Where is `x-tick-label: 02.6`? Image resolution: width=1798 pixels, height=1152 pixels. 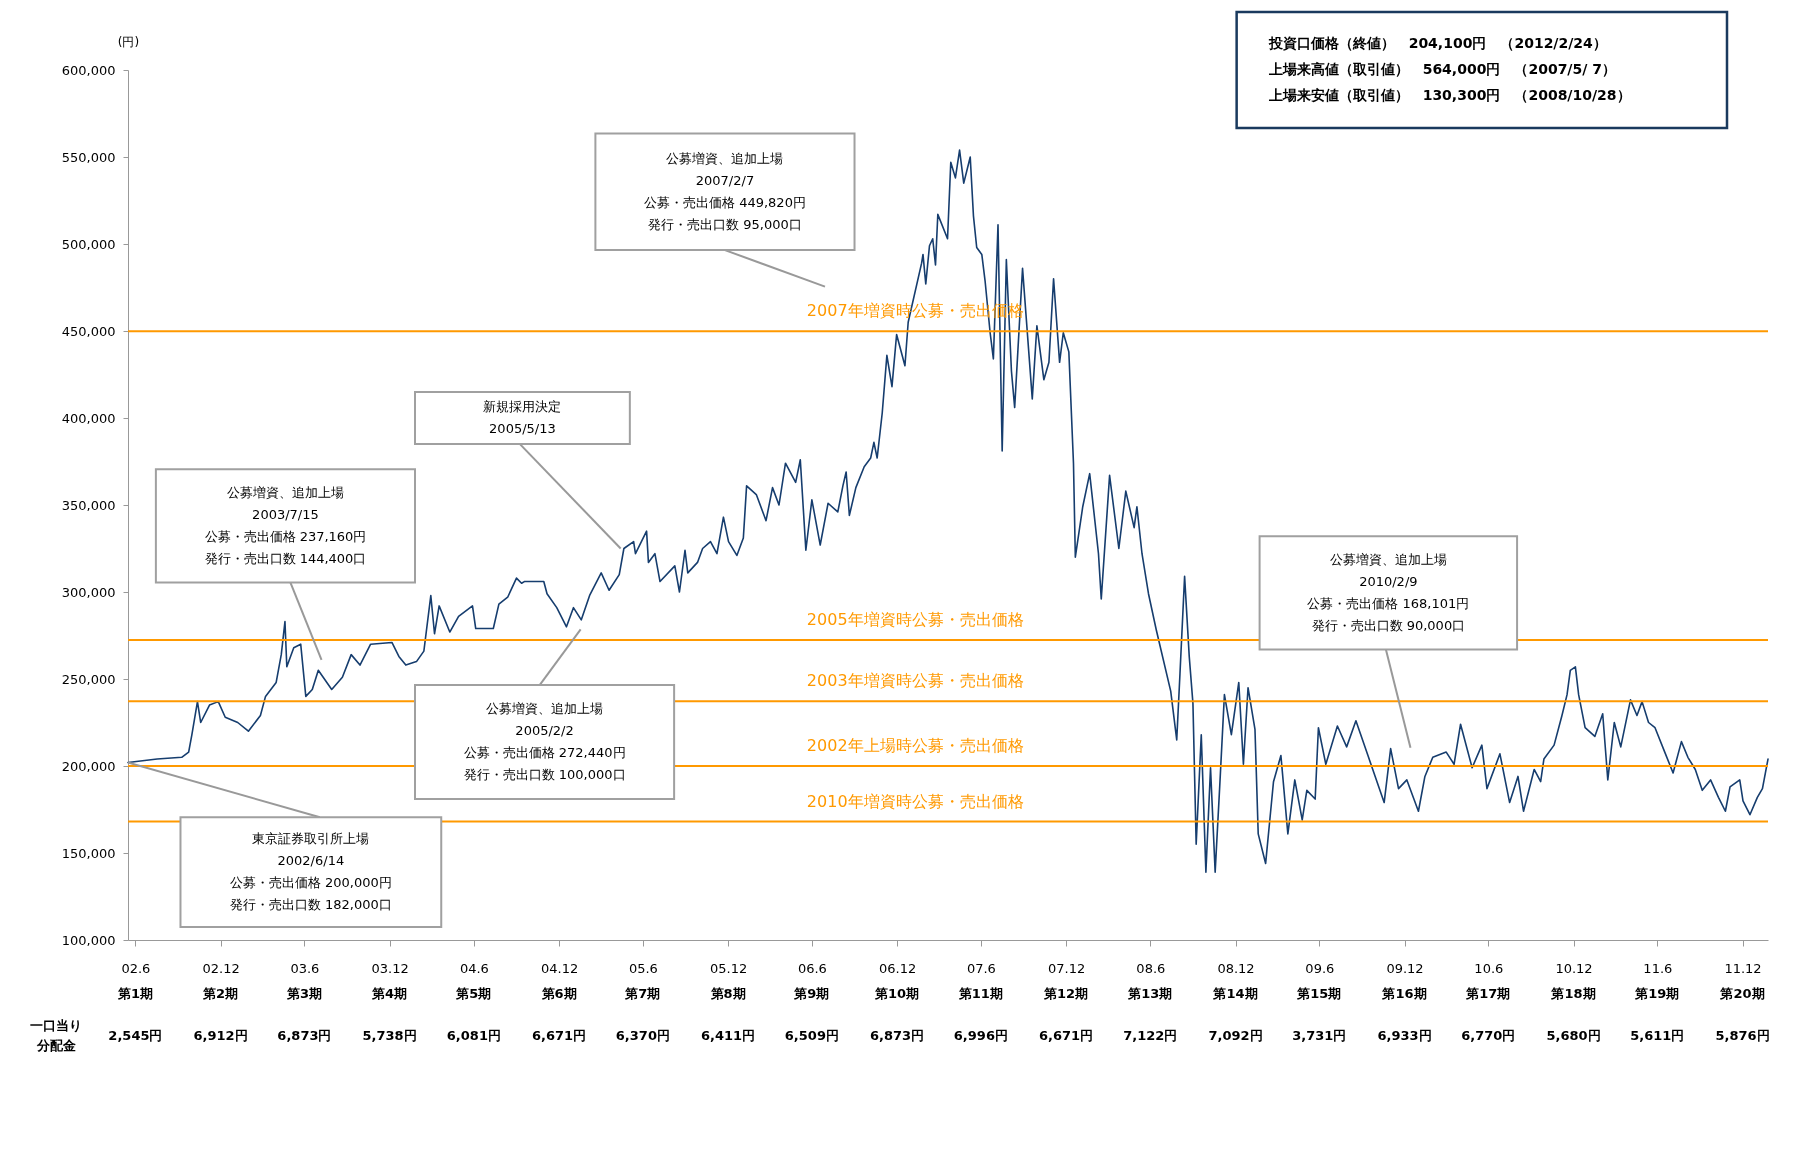
x-tick-label: 02.6 is located at coordinates (136, 968).